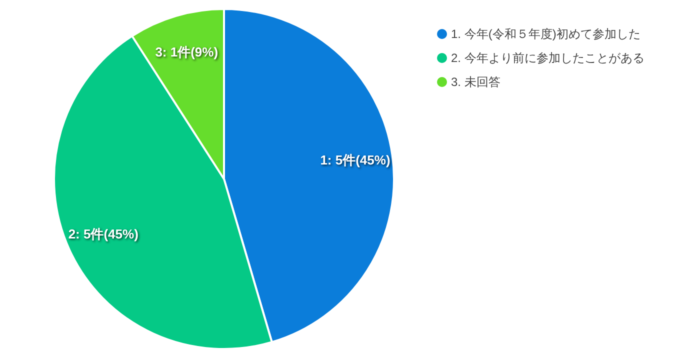 Image resolution: width=700 pixels, height=361 pixels. Describe the element at coordinates (103, 234) in the screenshot. I see `data-label: 2: 5件(45%)` at that location.